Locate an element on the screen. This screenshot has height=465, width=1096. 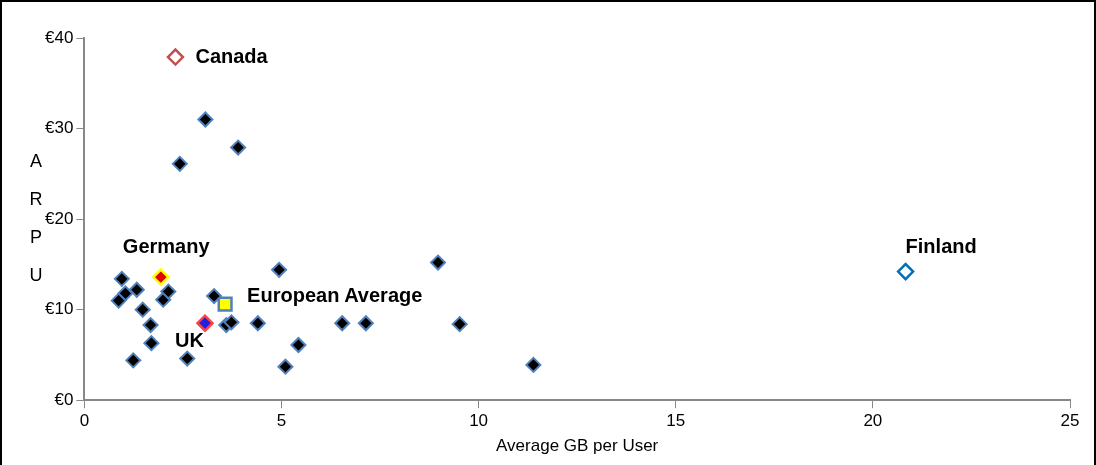
series-label: Germany is located at coordinates (166, 245).